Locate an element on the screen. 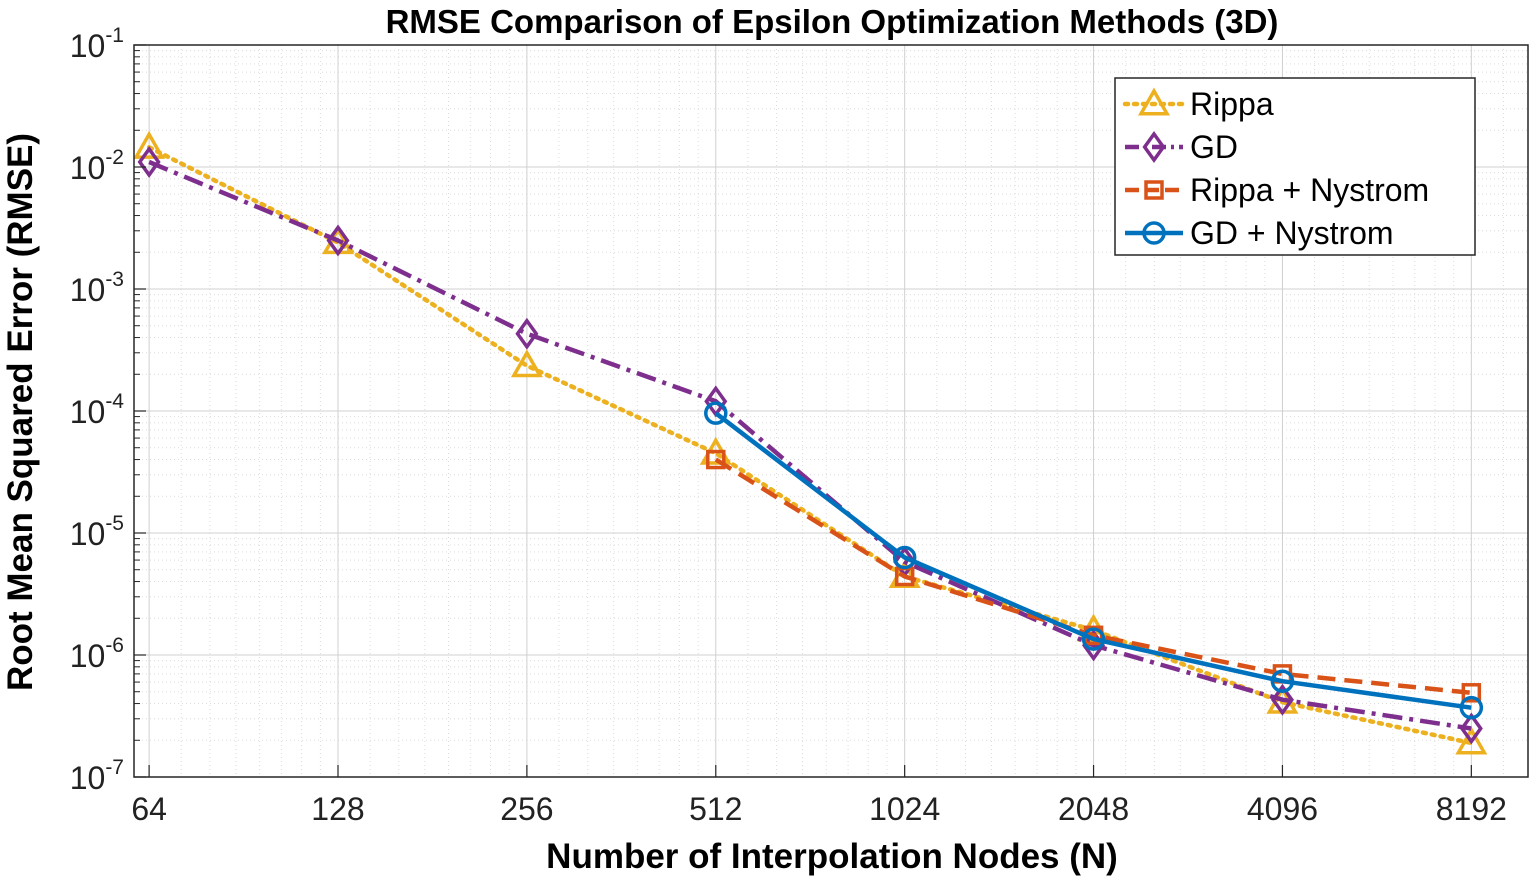 The height and width of the screenshot is (880, 1531). y-tick-labels: 10⁻⁷ 10⁻⁶ 10⁻⁵ 10⁻⁴ 10⁻³ 10⁻² 10⁻¹ is located at coordinates (97, 410).